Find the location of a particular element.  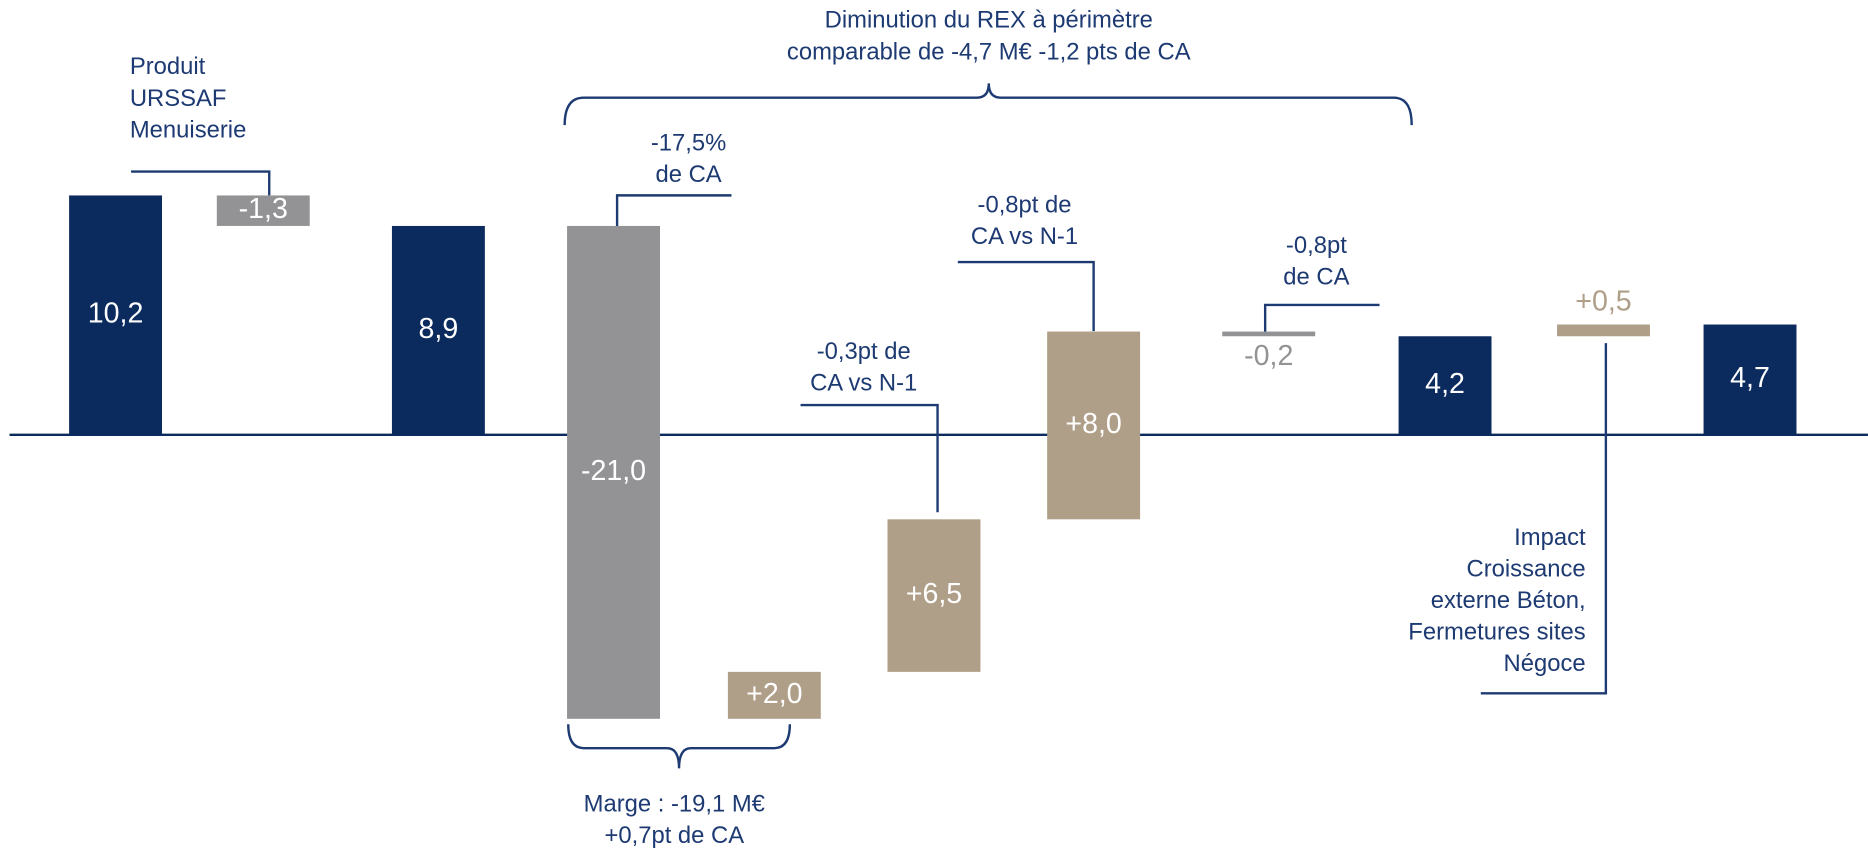

annotation: Marge : -19,1 M€ is located at coordinates (674, 804).